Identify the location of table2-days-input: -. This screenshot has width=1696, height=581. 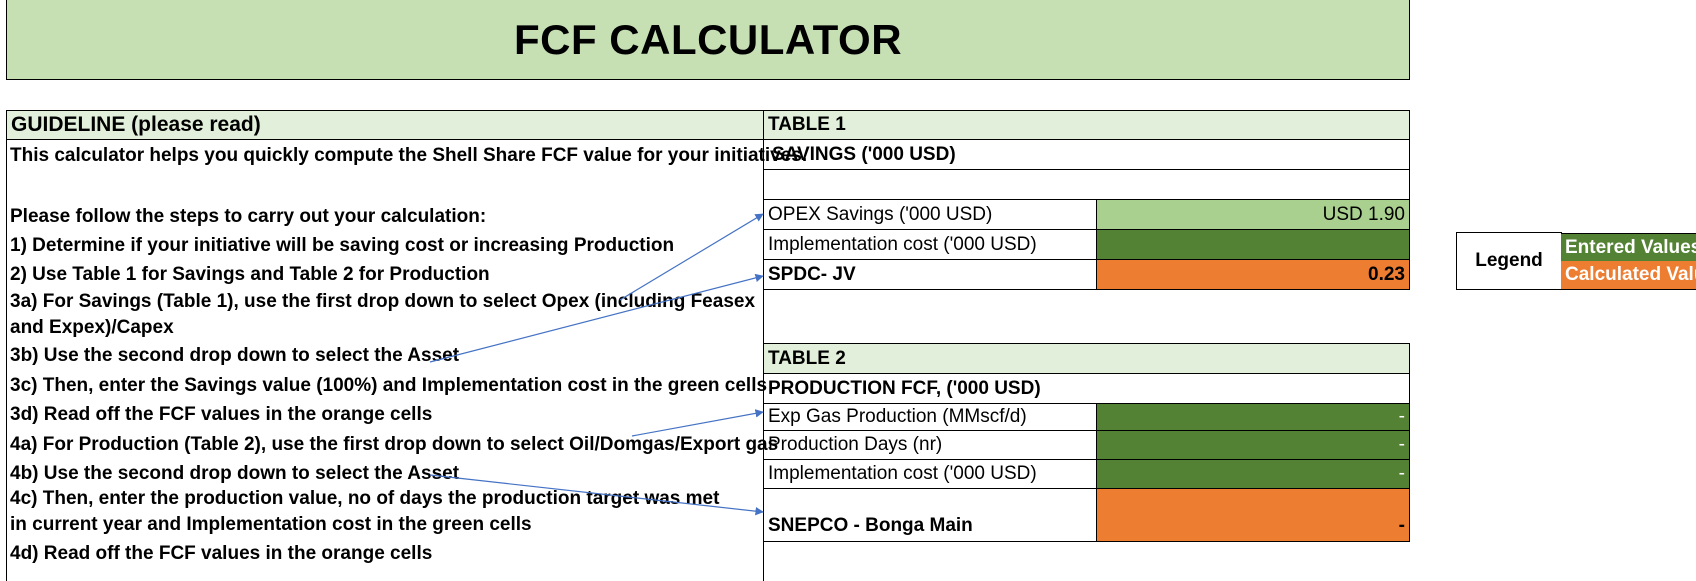
(1253, 445).